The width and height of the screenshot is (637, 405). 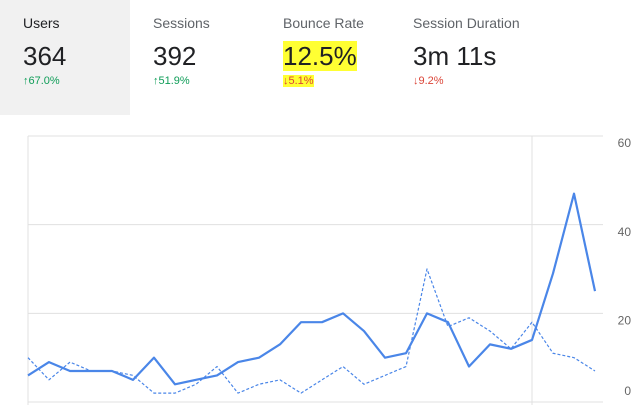 I want to click on metric-change: ↓9.2%, so click(x=428, y=81).